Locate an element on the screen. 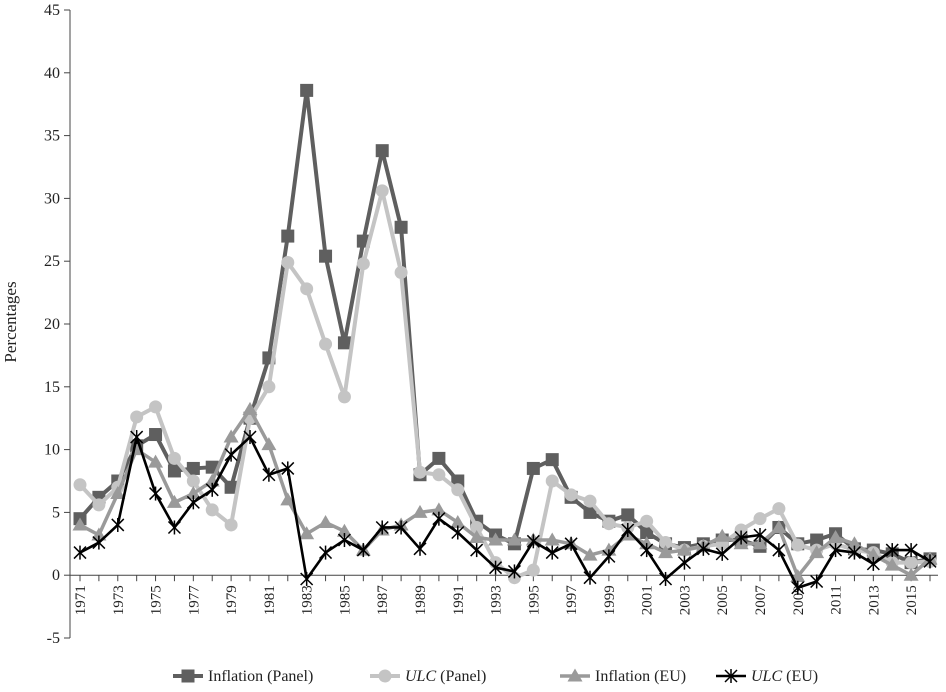 This screenshot has height=692, width=946. x-tick-label: 1993 is located at coordinates (497, 600).